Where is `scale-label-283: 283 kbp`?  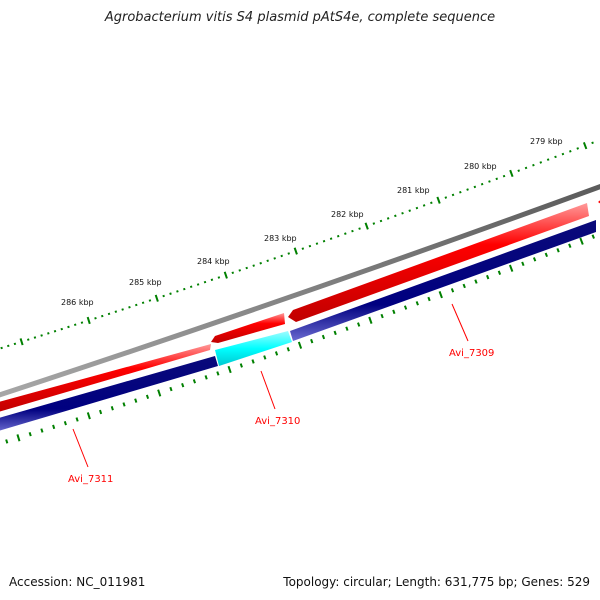 scale-label-283: 283 kbp is located at coordinates (280, 238).